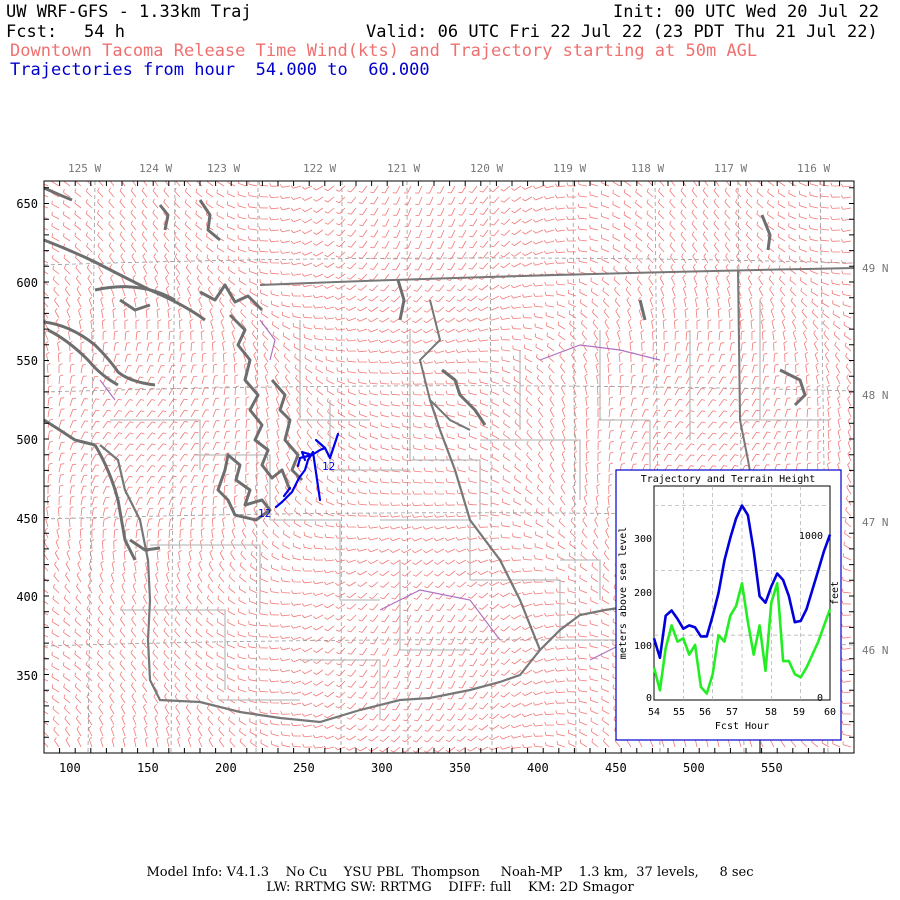  I want to click on inset-y-tick-label: 200, so click(643, 593).